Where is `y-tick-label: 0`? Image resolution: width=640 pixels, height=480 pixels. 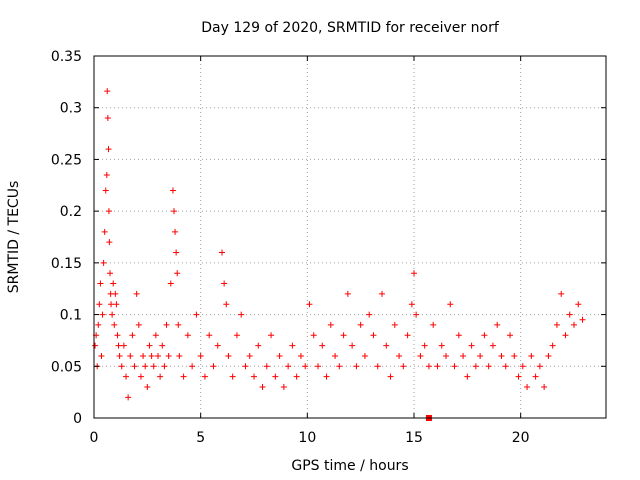 y-tick-label: 0 is located at coordinates (77, 419).